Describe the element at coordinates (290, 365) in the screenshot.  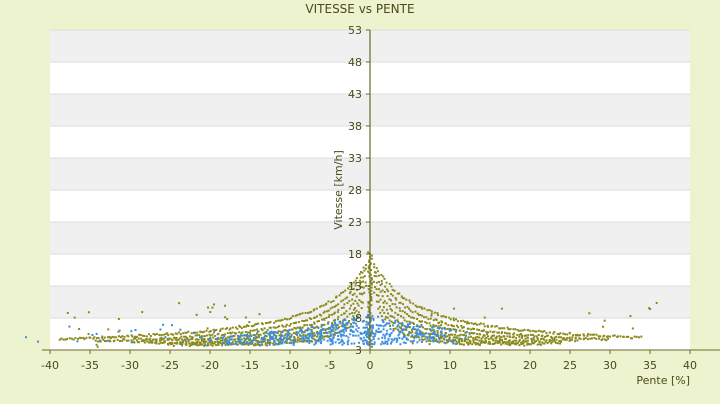
I see `x-tick-label: -10` at that location.